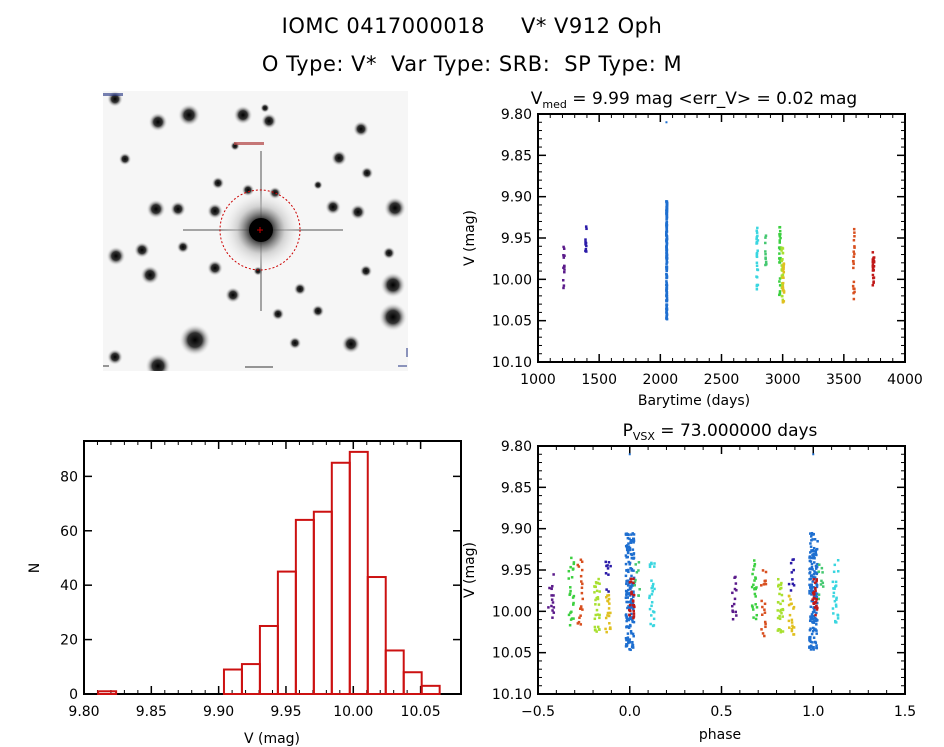  Describe the element at coordinates (722, 380) in the screenshot. I see `x-tick-label: 2500` at that location.